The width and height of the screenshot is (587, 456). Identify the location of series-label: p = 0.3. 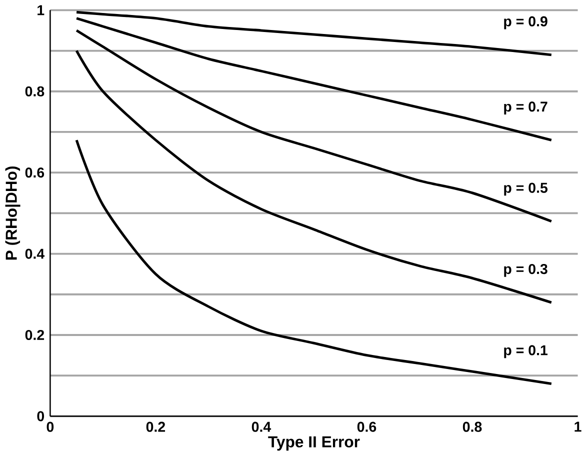
(526, 270).